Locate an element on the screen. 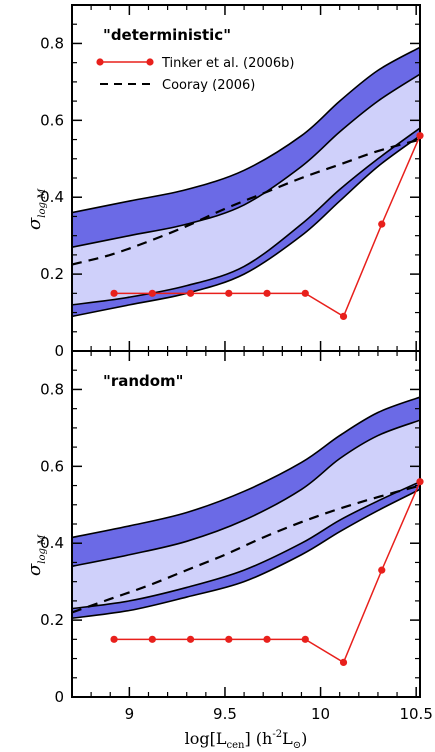 The width and height of the screenshot is (435, 752). legend-label-cooray: Cooray (2006) is located at coordinates (208, 85).